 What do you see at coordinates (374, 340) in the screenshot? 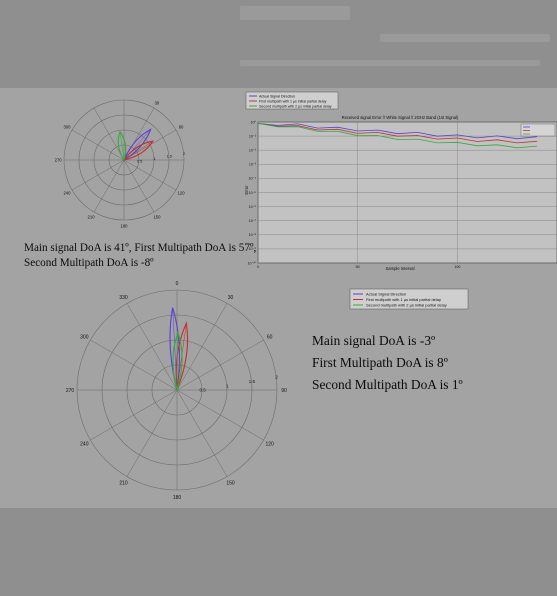
I see `caption-line: Main signal DoA is -3º` at bounding box center [374, 340].